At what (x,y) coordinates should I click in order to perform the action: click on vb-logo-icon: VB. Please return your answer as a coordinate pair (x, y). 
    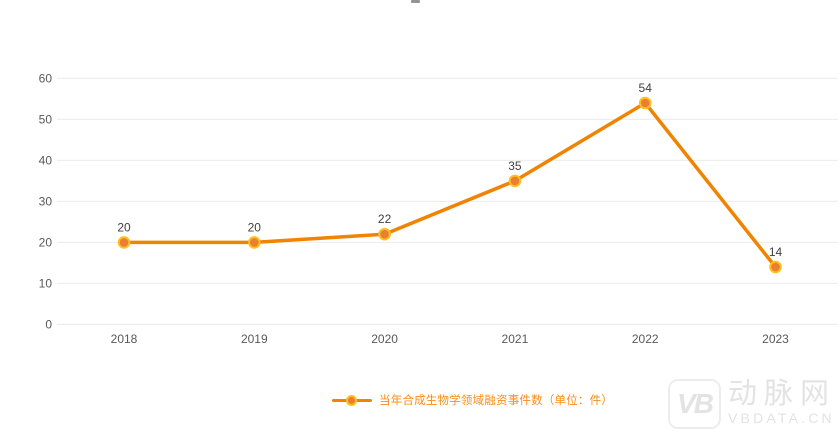
    Looking at the image, I should click on (694, 404).